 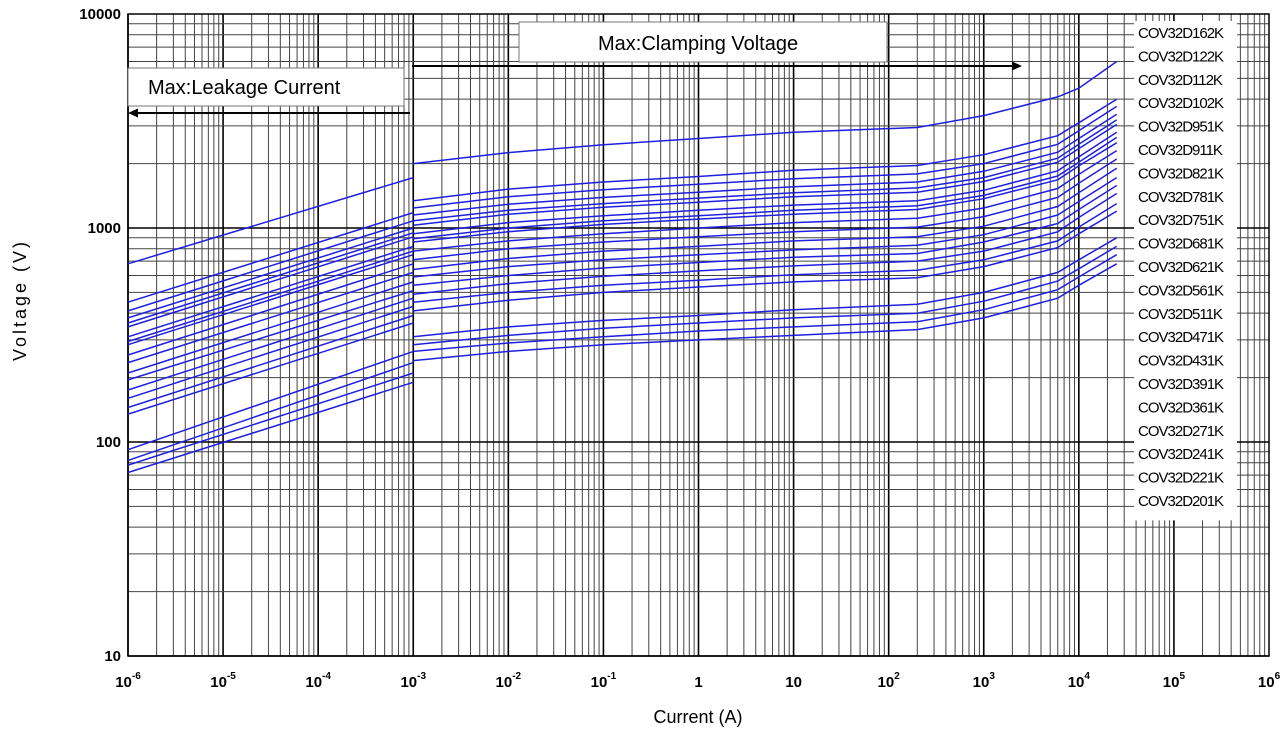 I want to click on legend-entry: COV32D201K, so click(x=1181, y=501).